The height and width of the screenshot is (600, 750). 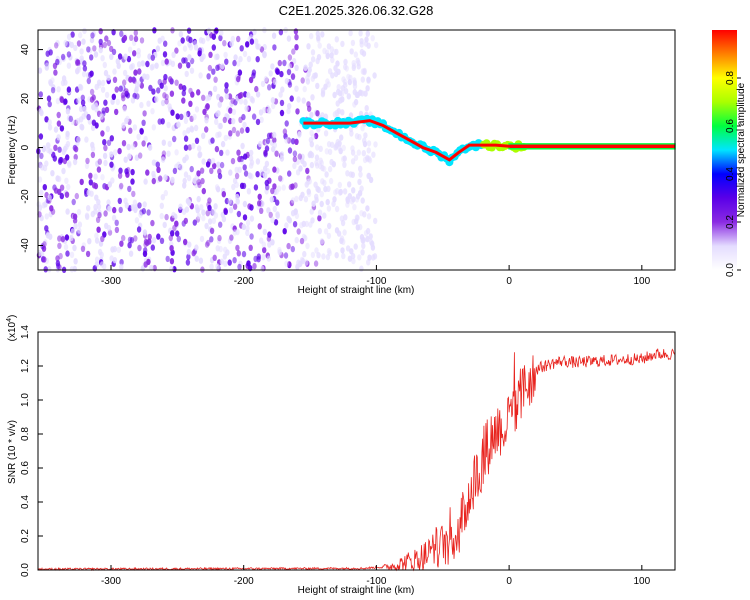 I want to click on y-tick-label: 0.2, so click(x=25, y=536).